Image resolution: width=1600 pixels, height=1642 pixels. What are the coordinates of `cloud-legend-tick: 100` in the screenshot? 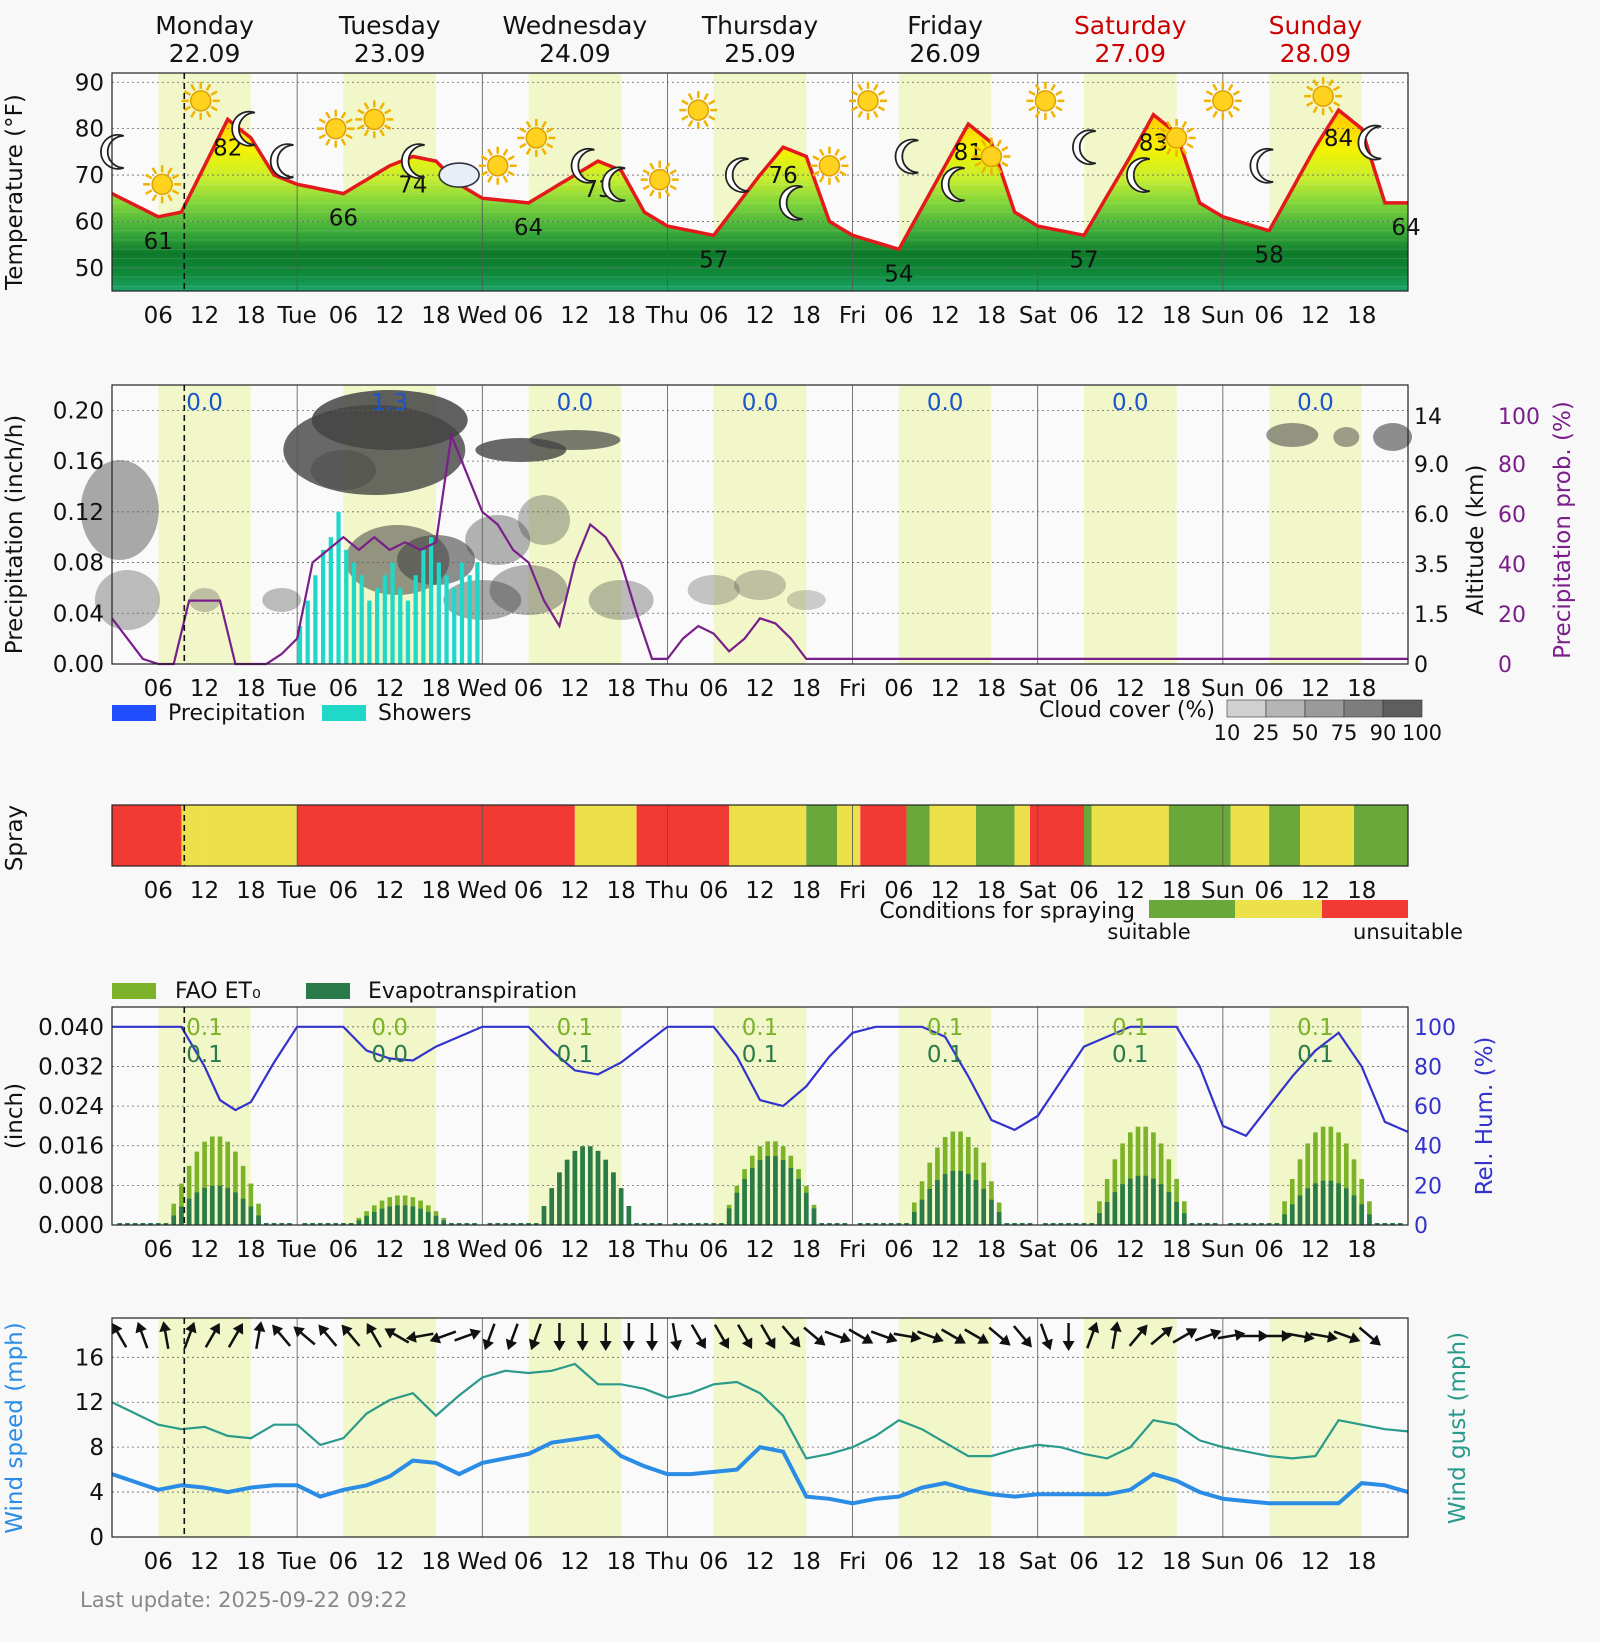 It's located at (1422, 733).